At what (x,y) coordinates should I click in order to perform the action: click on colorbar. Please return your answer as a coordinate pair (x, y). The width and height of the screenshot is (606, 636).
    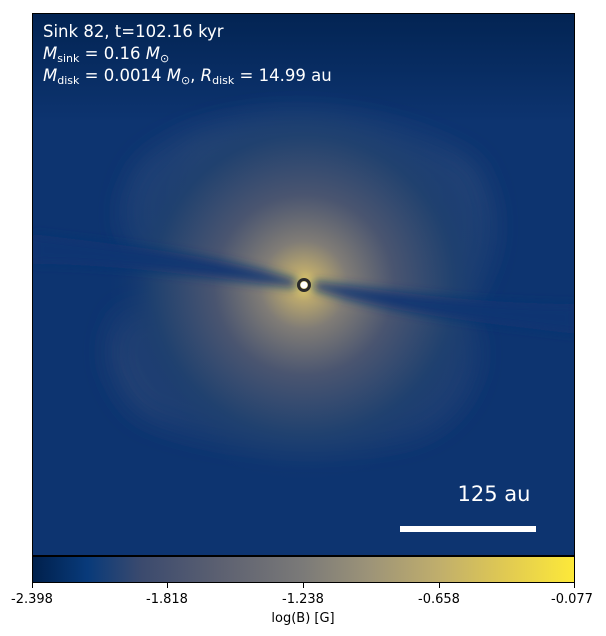
    Looking at the image, I should click on (303, 569).